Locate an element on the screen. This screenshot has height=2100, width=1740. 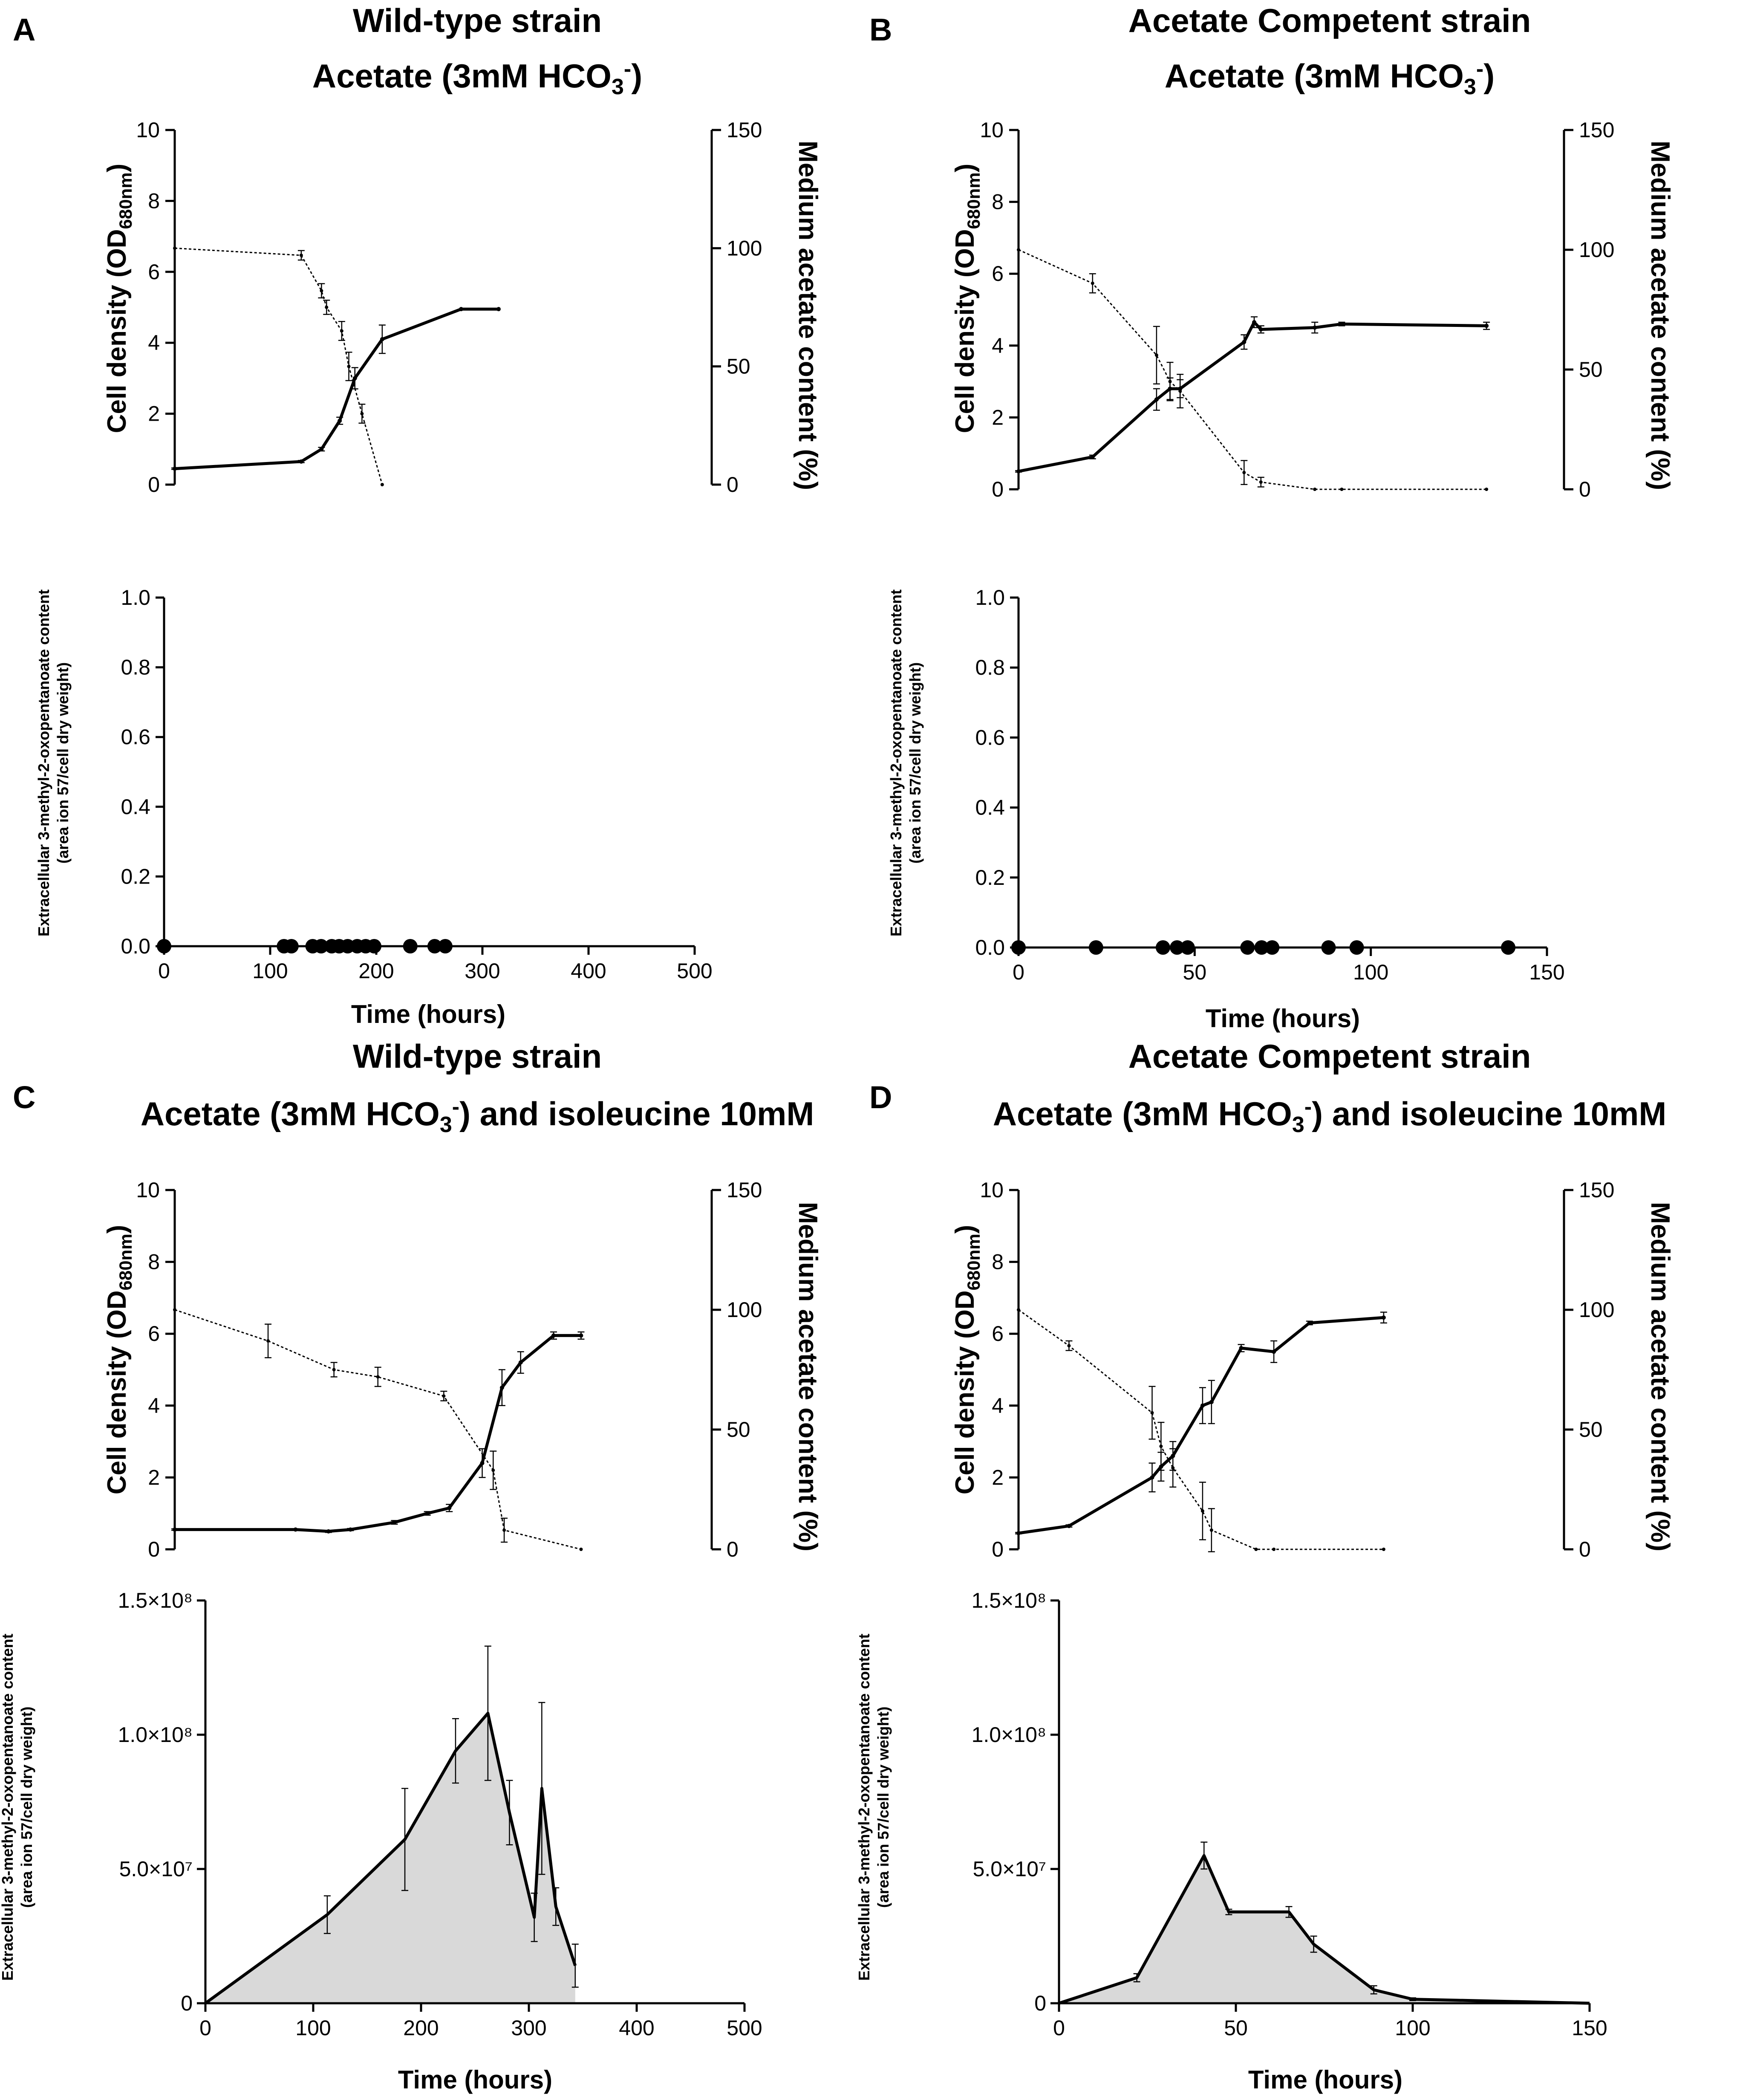
c-growth-left-tick-label: 0 is located at coordinates (154, 1549).